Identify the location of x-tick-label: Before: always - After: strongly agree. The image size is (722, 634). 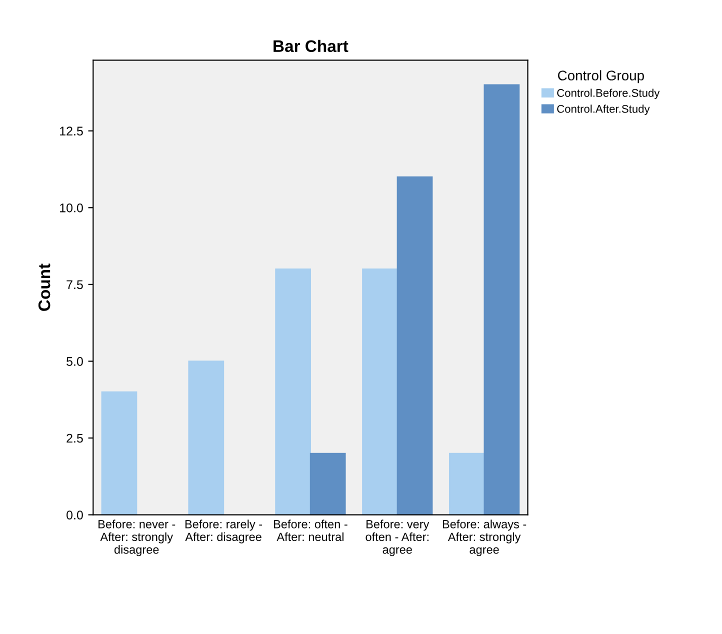
(484, 538).